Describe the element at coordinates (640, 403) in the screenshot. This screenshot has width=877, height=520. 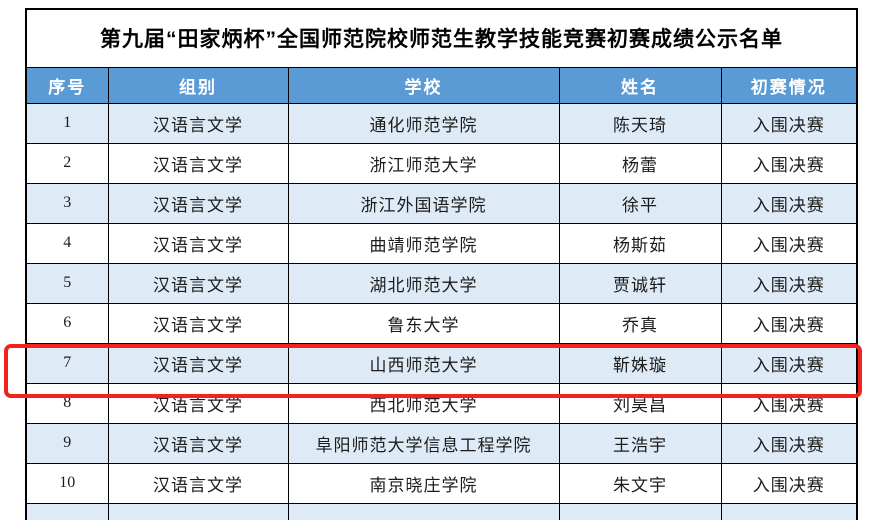
I see `cell-name: 刘昊昌` at that location.